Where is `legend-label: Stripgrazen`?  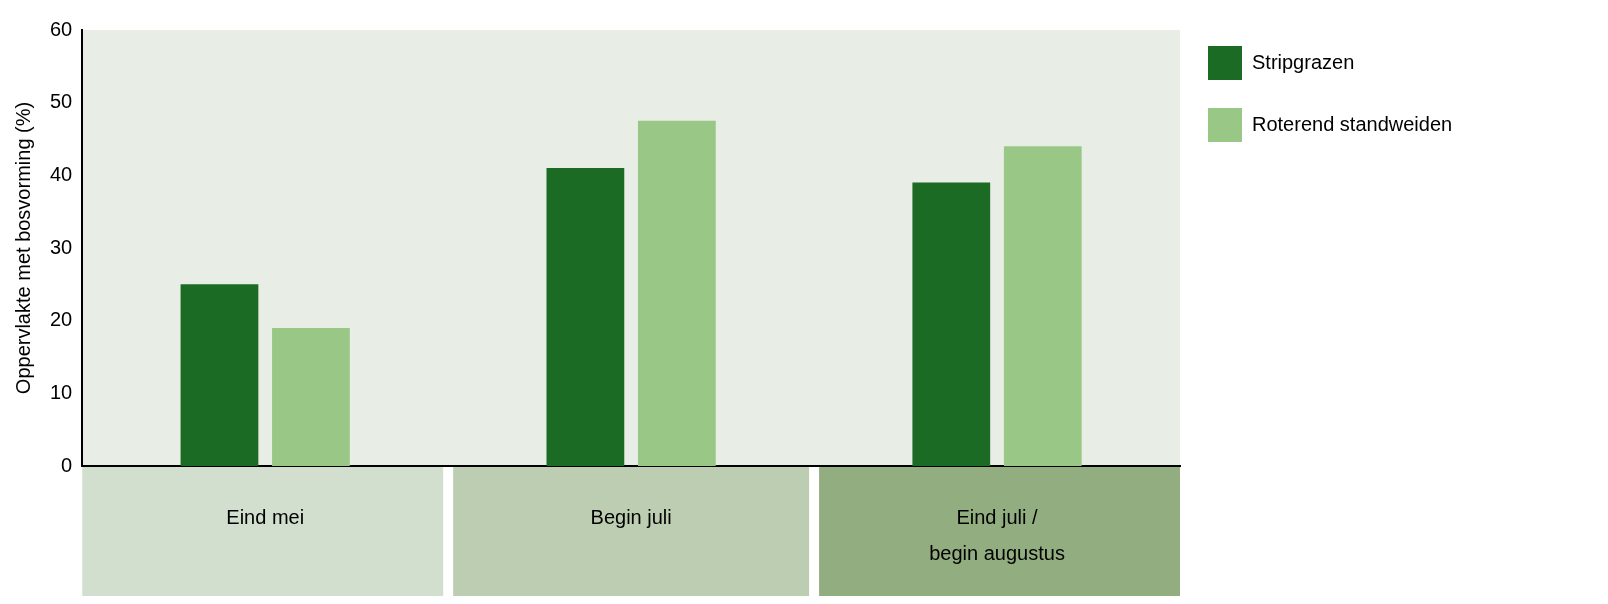
legend-label: Stripgrazen is located at coordinates (1303, 61).